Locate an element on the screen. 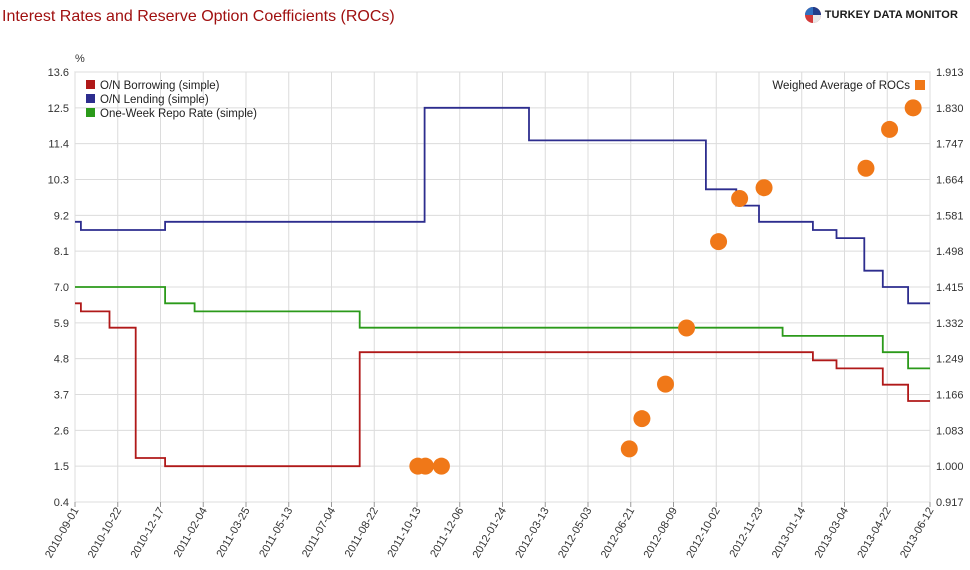 Image resolution: width=970 pixels, height=570 pixels. y-left-tick-label: 9.2 is located at coordinates (61, 216).